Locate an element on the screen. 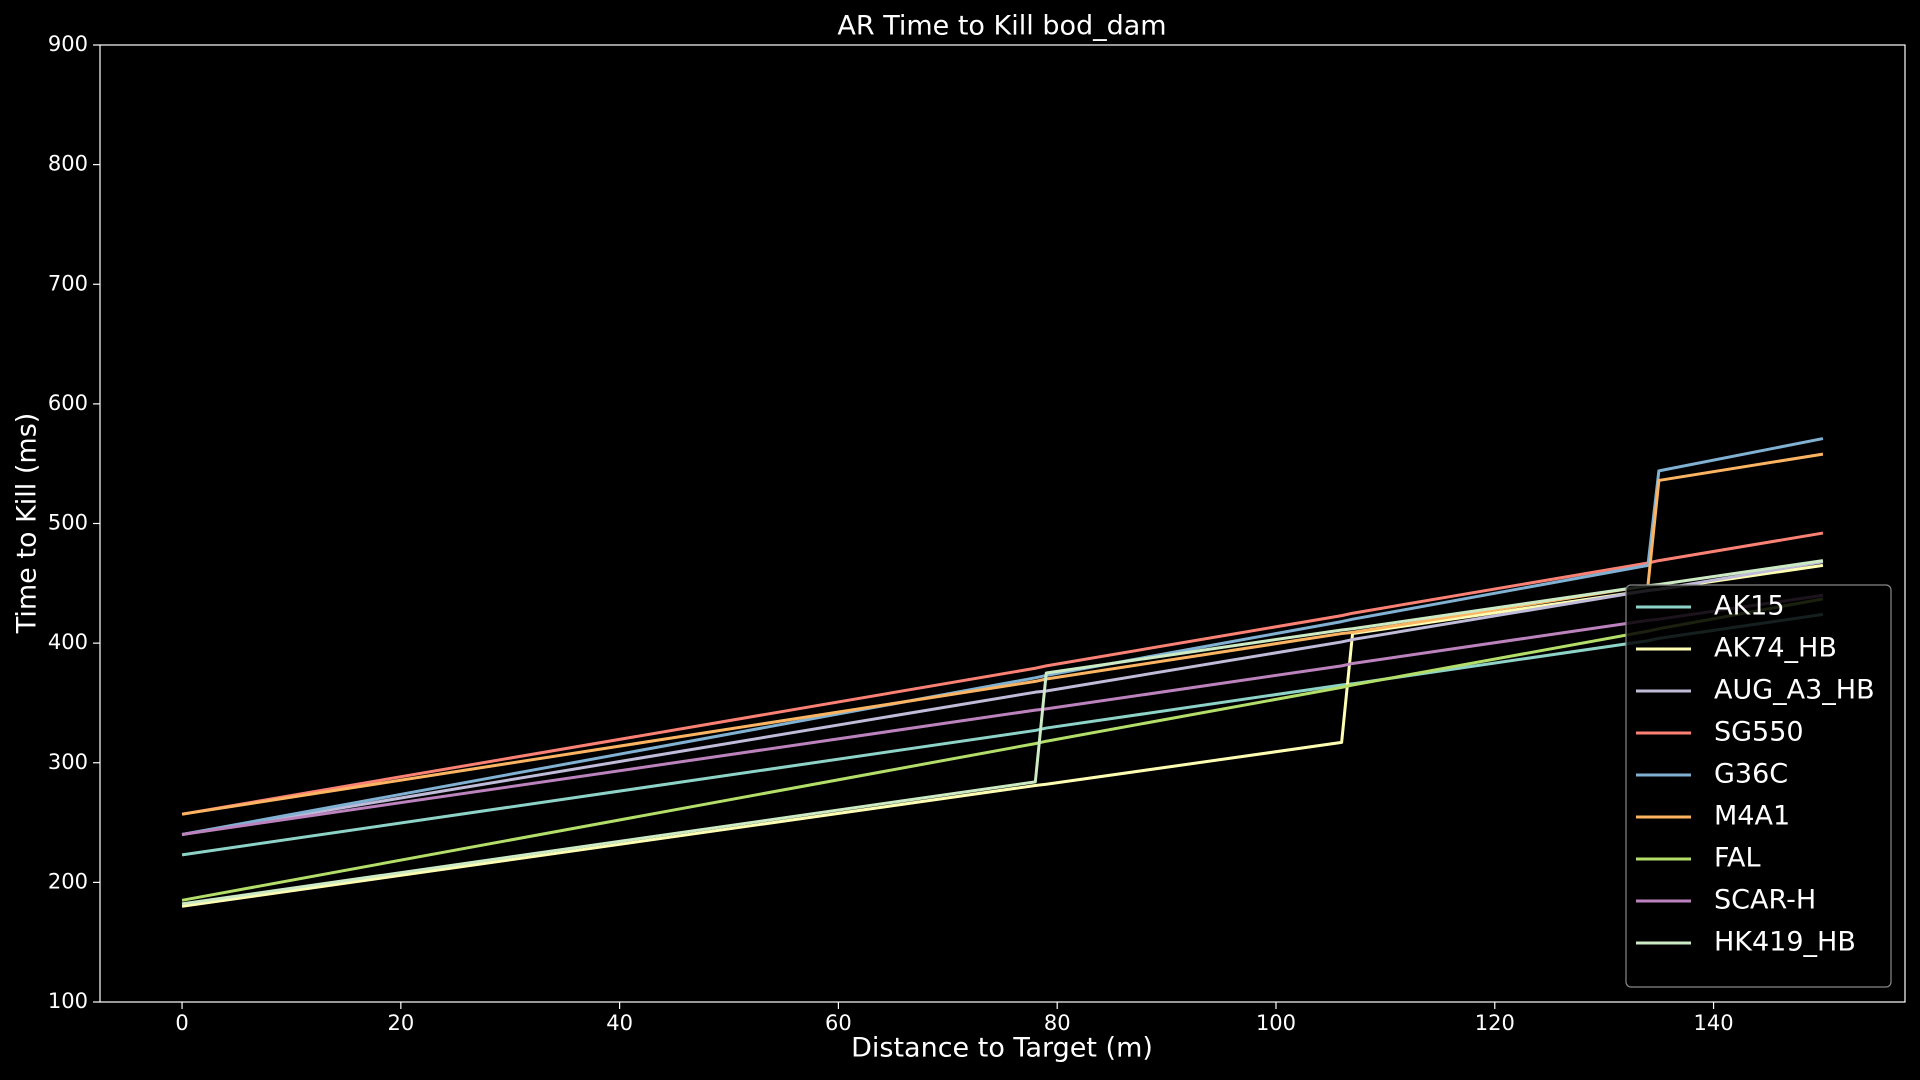  x-tick-label: 80 is located at coordinates (1057, 1023).